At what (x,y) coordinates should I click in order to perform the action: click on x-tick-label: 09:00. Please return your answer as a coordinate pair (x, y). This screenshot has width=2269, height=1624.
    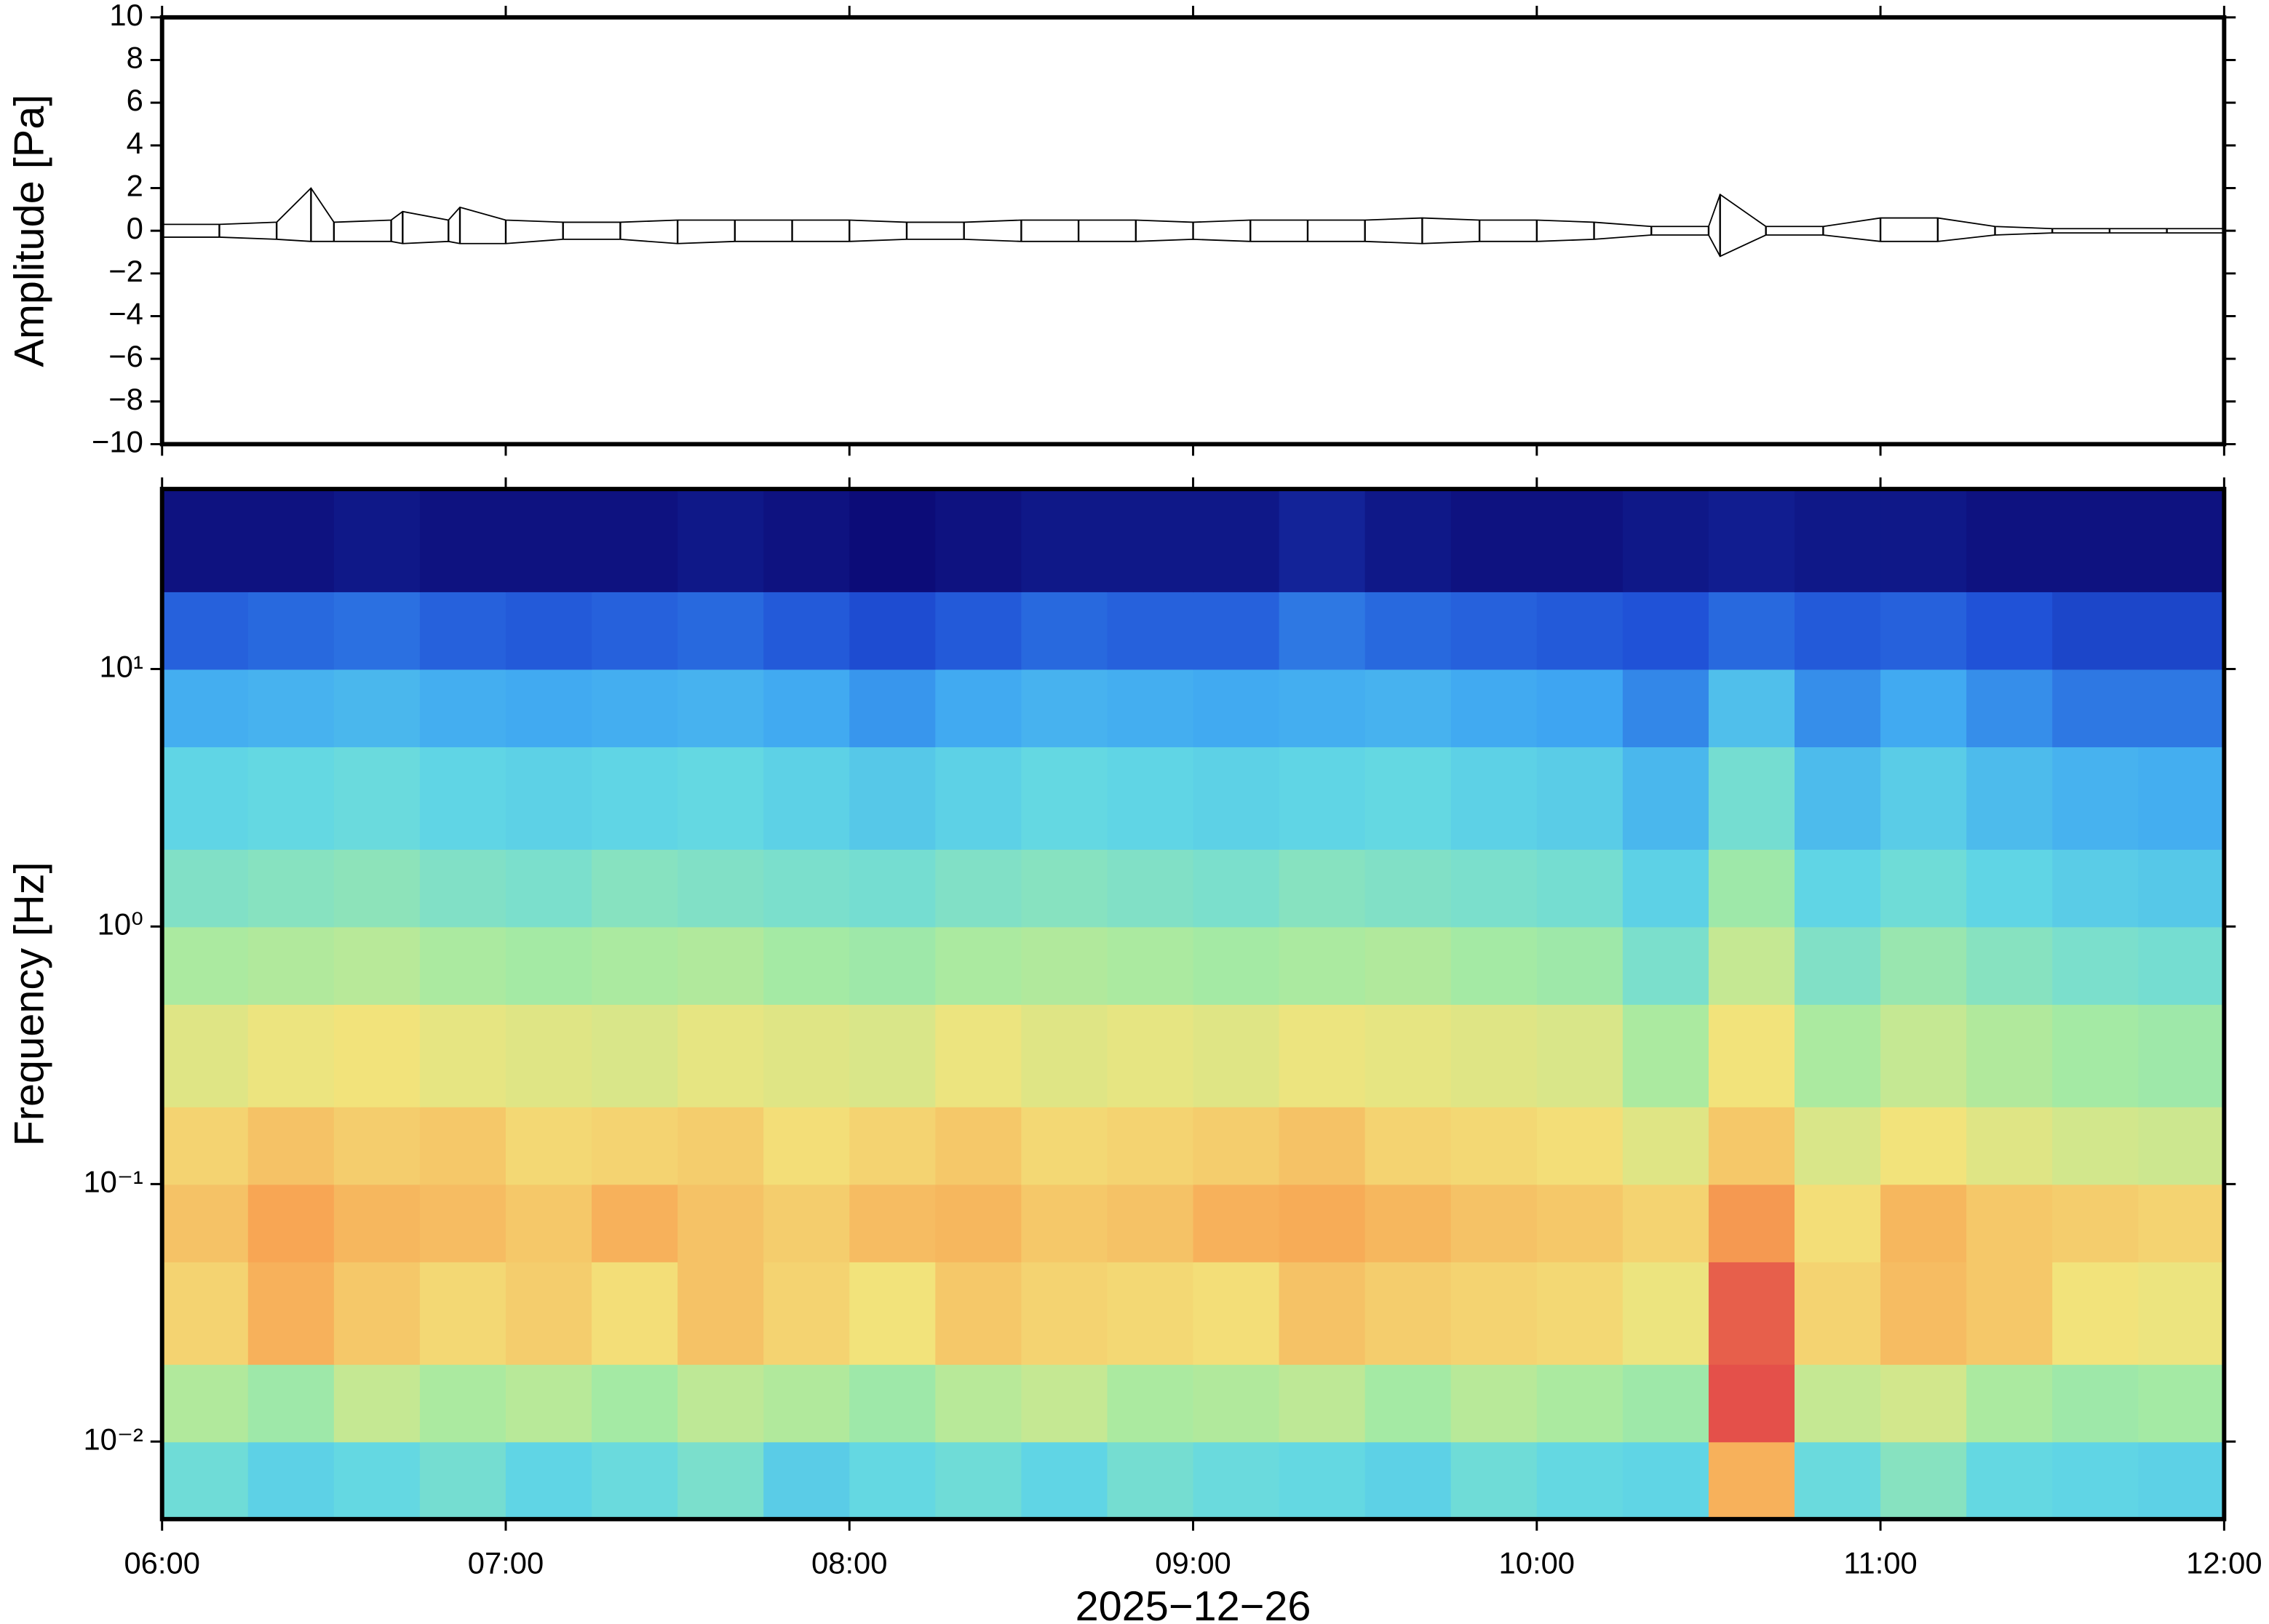
    Looking at the image, I should click on (1193, 1563).